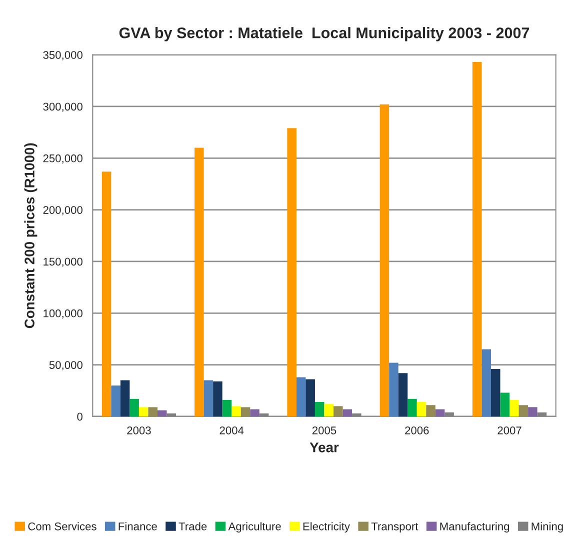 The width and height of the screenshot is (579, 548). I want to click on y-tick-label: 200,000, so click(62, 211).